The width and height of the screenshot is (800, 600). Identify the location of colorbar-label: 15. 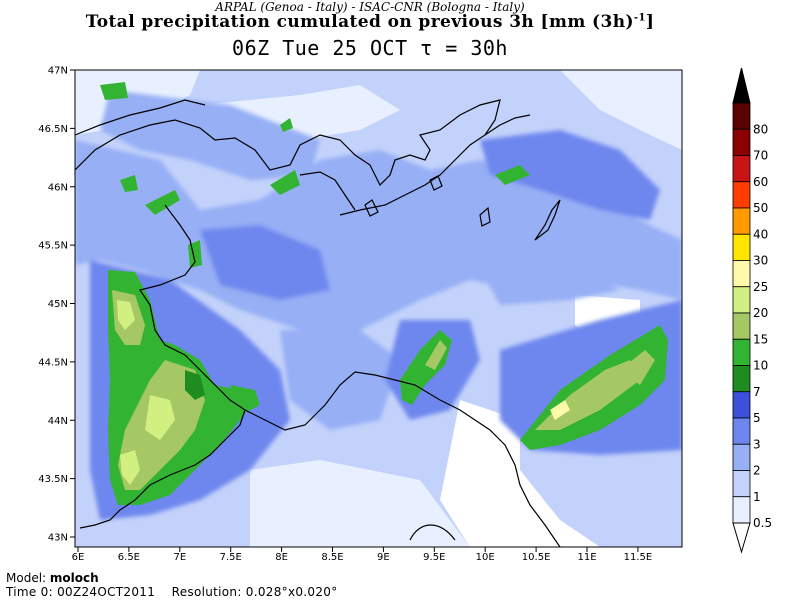
(760, 339).